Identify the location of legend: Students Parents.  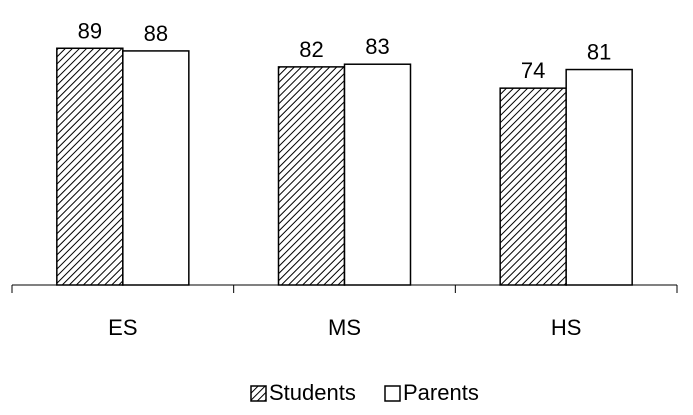
(364, 392).